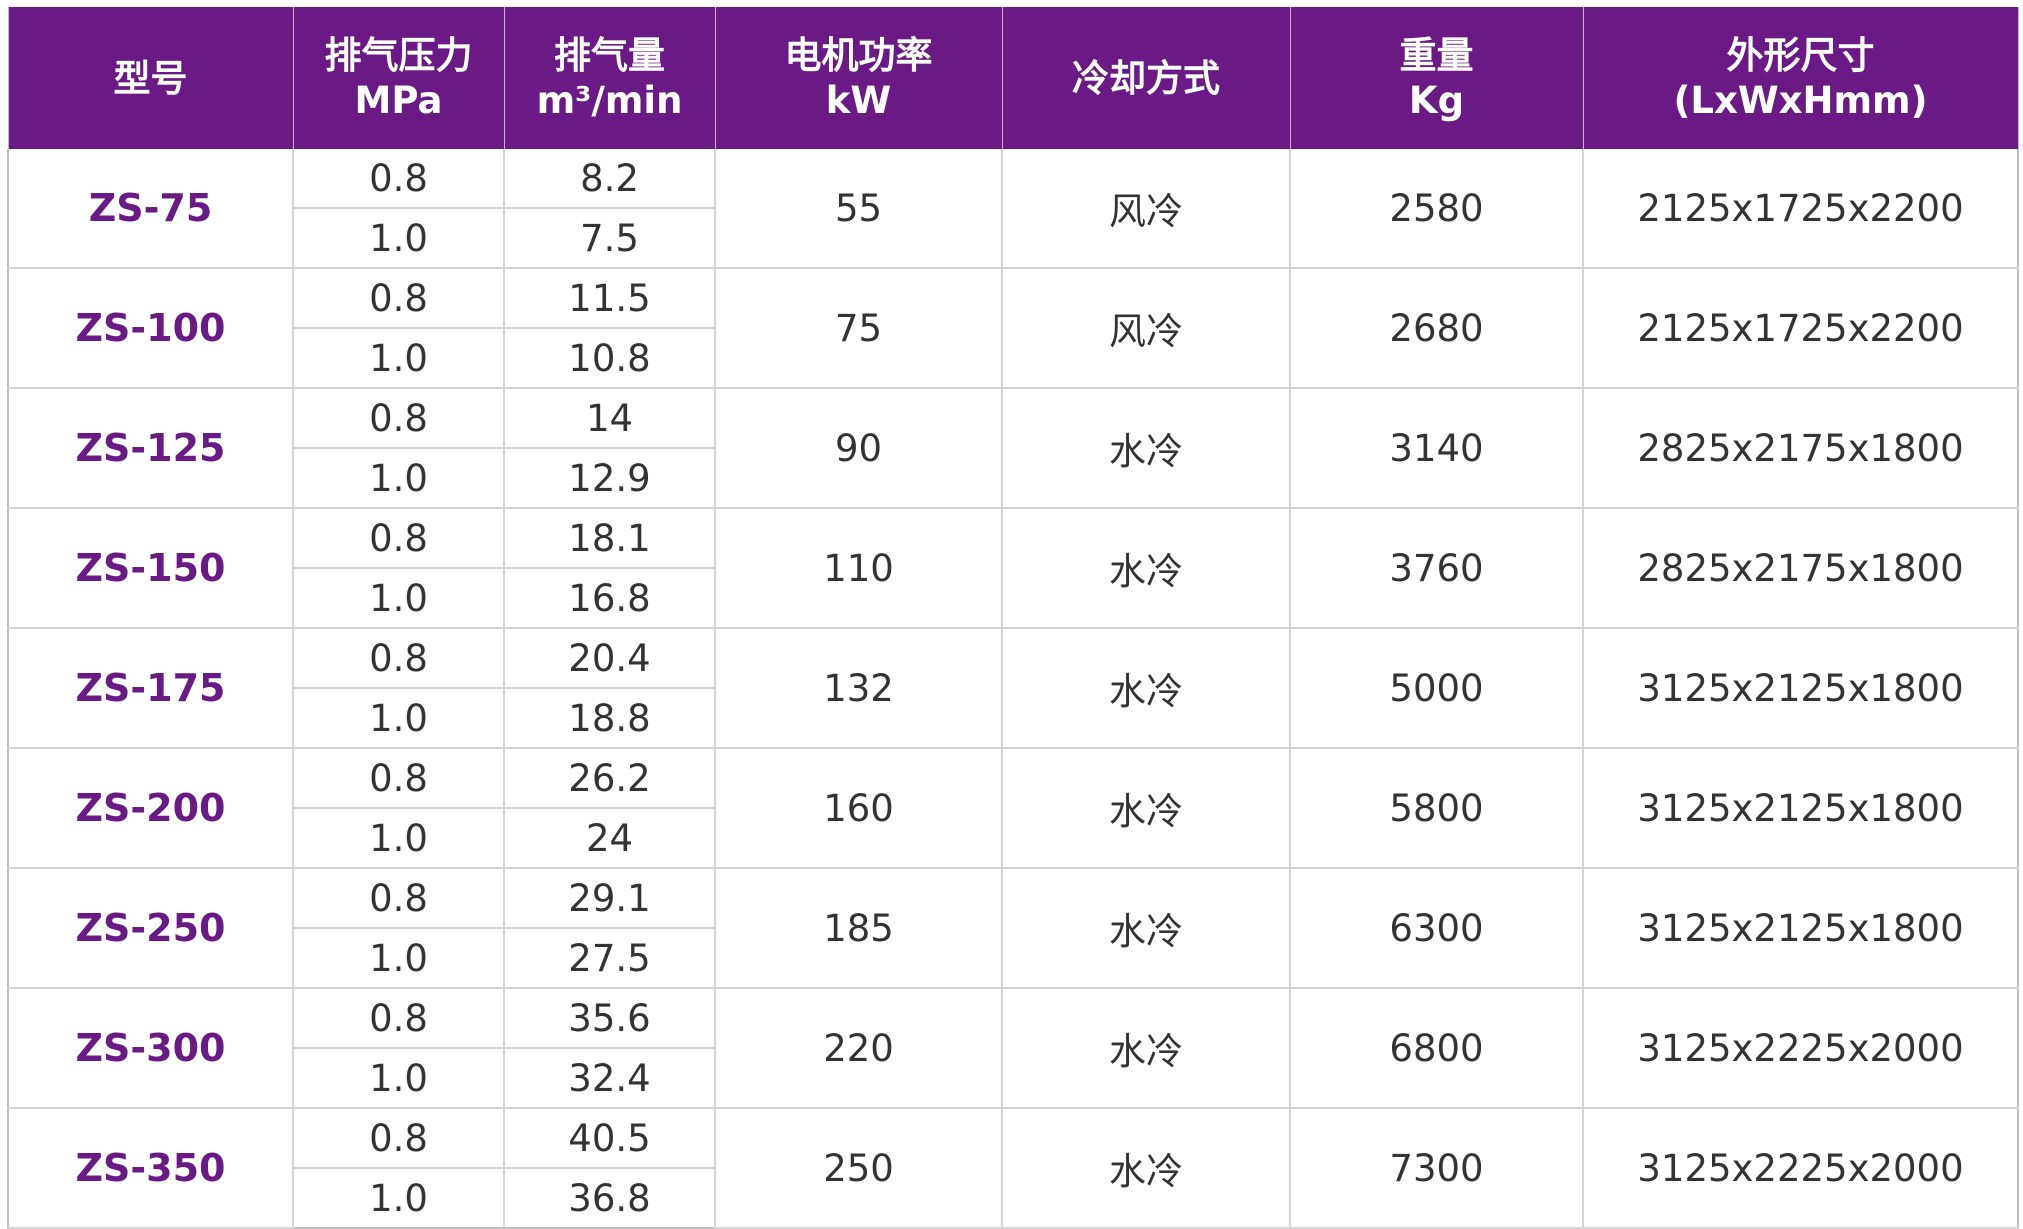 The height and width of the screenshot is (1229, 2023). What do you see at coordinates (609, 598) in the screenshot?
I see `flow-cell: 16.8` at bounding box center [609, 598].